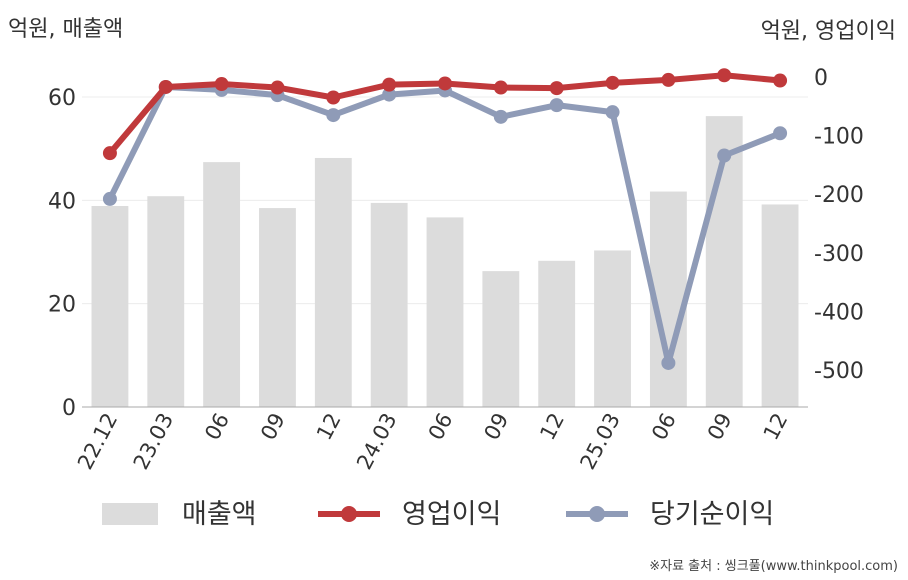 The image size is (908, 580). What do you see at coordinates (839, 195) in the screenshot?
I see `y-right-tick-label: -200` at bounding box center [839, 195].